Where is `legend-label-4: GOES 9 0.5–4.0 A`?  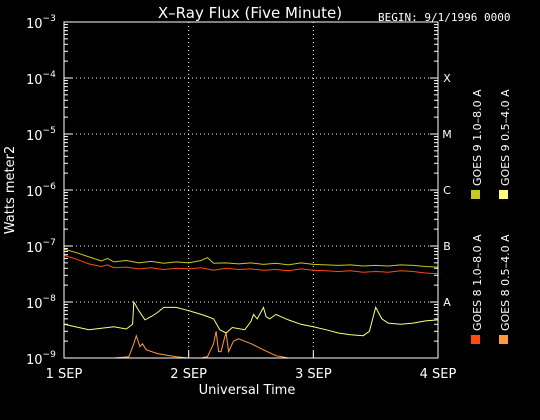
legend-label-4: GOES 9 0.5–4.0 A is located at coordinates (505, 137).